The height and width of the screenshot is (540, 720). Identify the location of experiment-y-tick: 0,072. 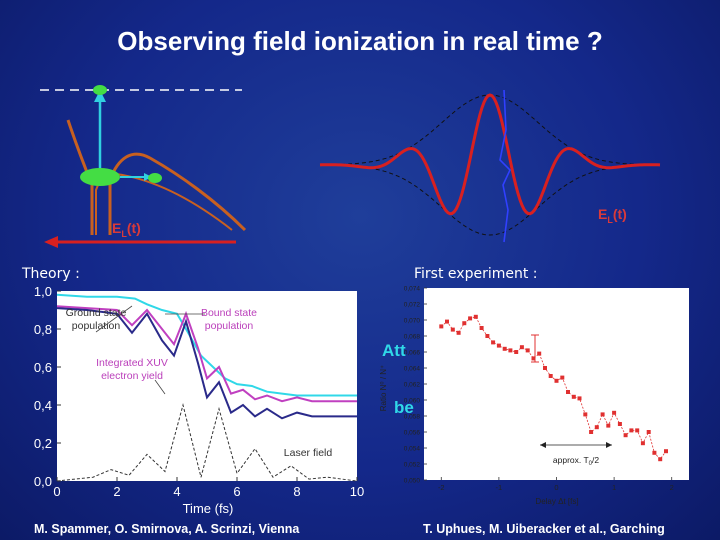
(412, 305).